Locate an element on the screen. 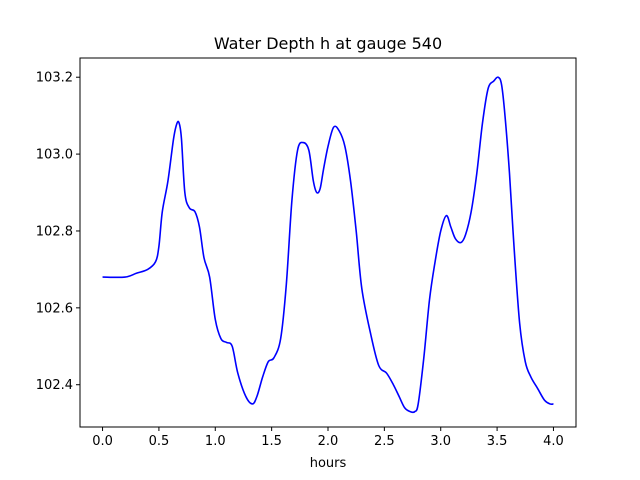 The image size is (640, 480). y-tick-label: 102.8 is located at coordinates (54, 231).